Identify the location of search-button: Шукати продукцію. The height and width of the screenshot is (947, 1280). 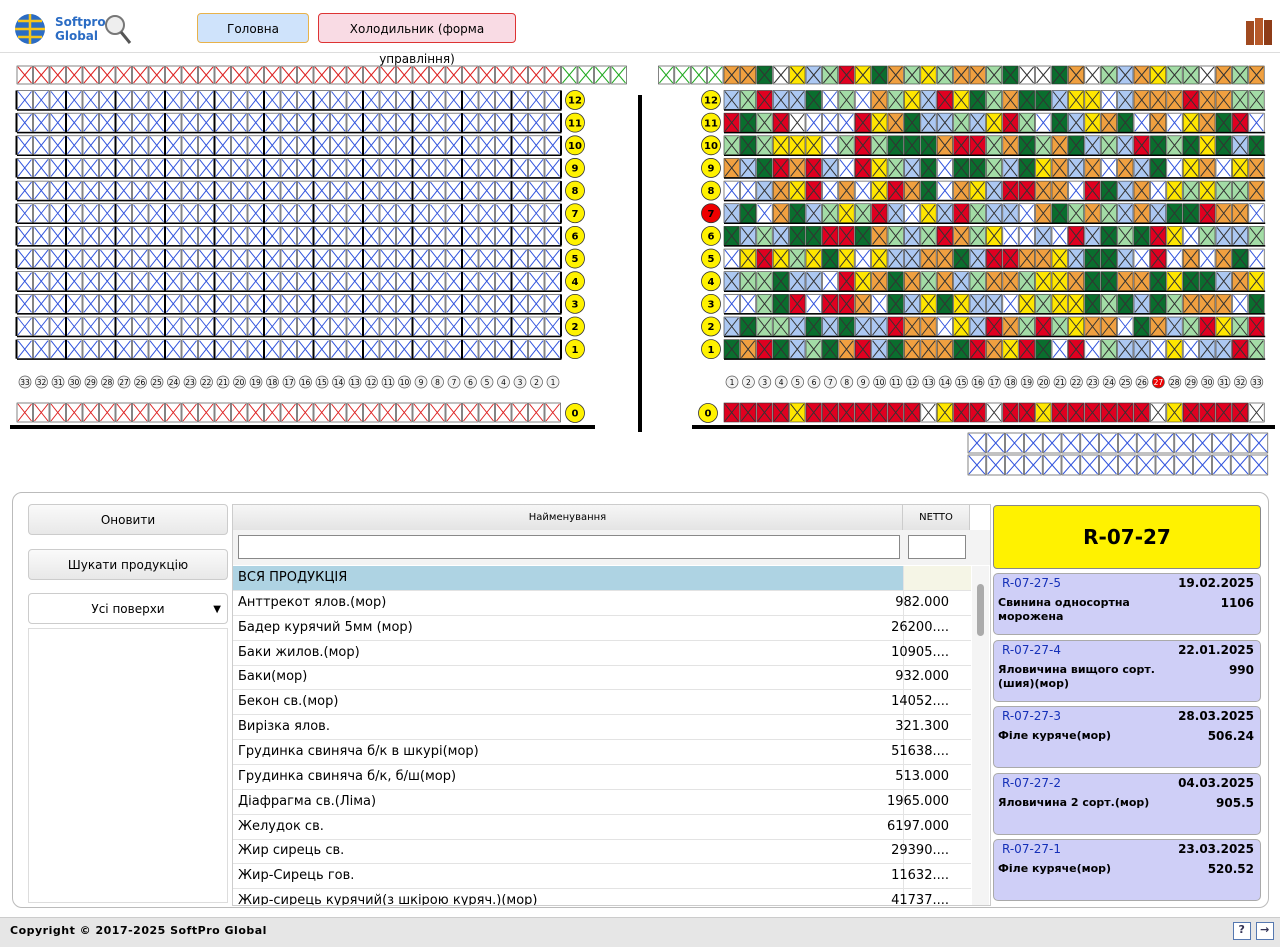
(128, 564).